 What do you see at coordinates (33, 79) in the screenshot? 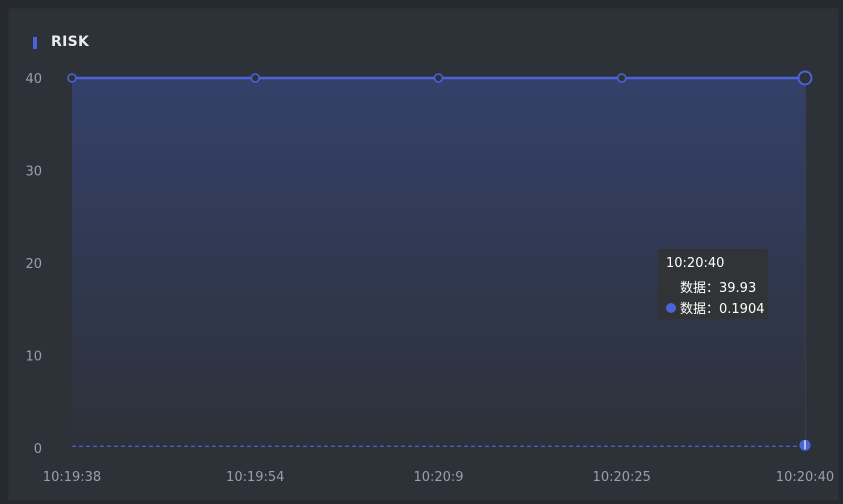
I see `y-tick-label: 40` at bounding box center [33, 79].